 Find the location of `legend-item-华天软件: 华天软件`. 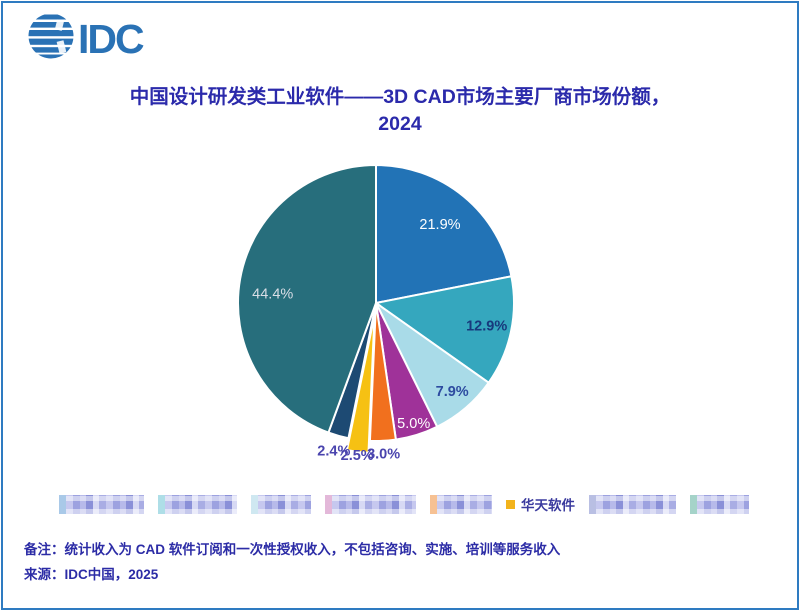

legend-item-华天软件: 华天软件 is located at coordinates (540, 504).